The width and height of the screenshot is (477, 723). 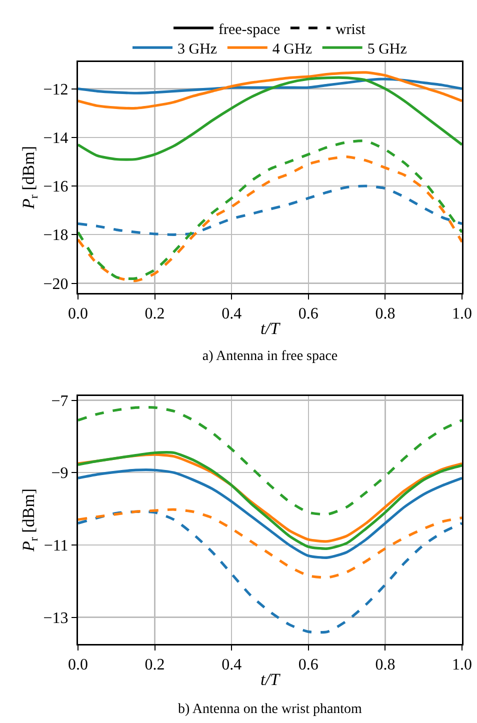 What do you see at coordinates (59, 401) in the screenshot?
I see `y-tick-label: −7` at bounding box center [59, 401].